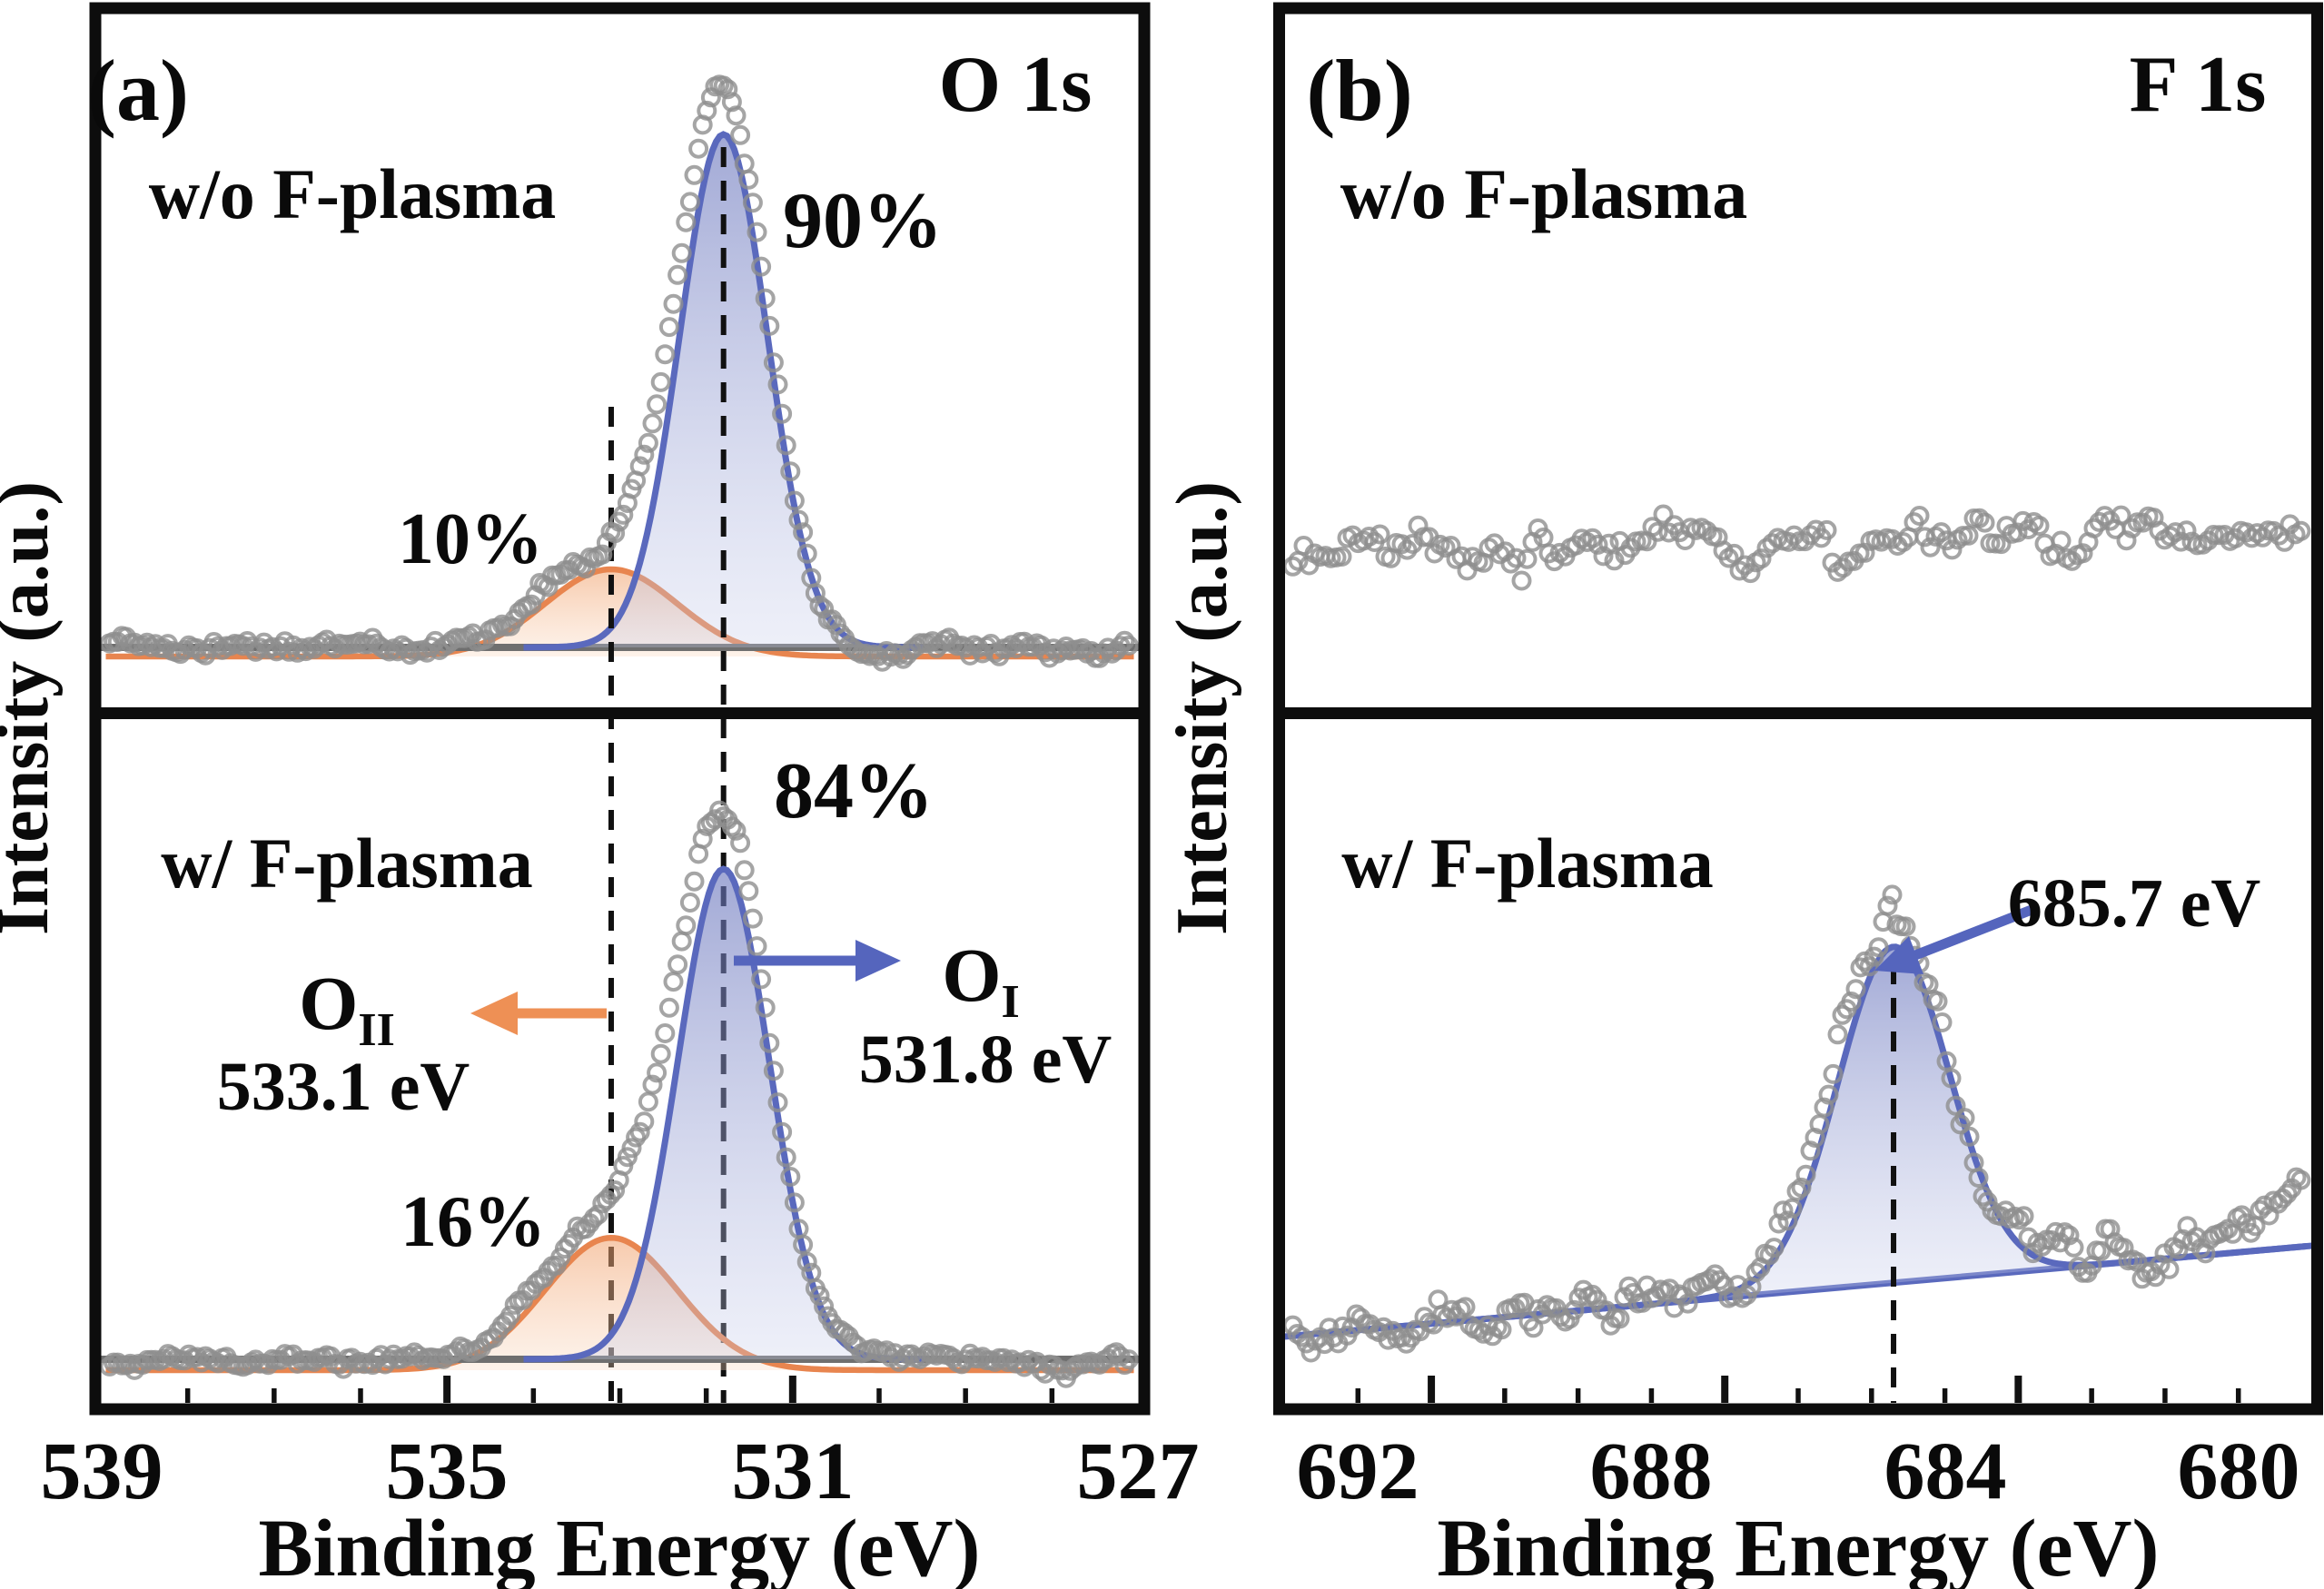  I want to click on panel-a-bottom-secondary-share: 16%, so click(473, 1222).